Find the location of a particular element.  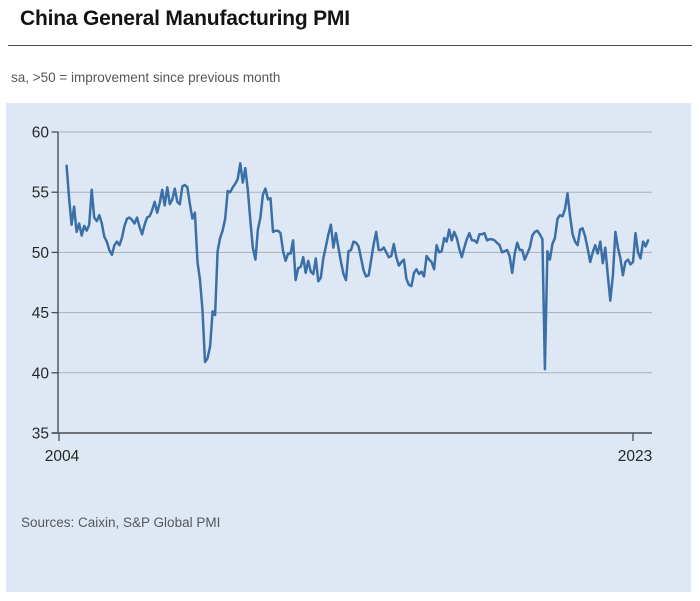

y-axis-tick-label: 50 is located at coordinates (41, 253).